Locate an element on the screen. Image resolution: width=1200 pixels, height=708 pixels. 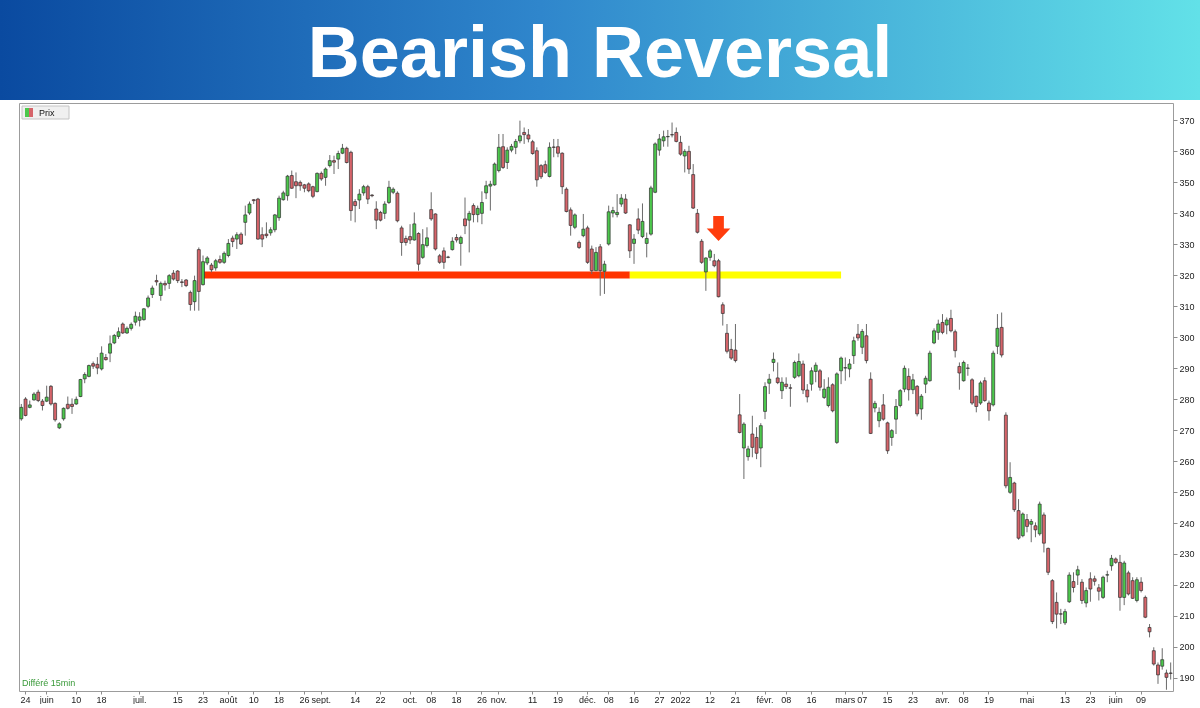
x-tick-label: 12 is located at coordinates (710, 699).